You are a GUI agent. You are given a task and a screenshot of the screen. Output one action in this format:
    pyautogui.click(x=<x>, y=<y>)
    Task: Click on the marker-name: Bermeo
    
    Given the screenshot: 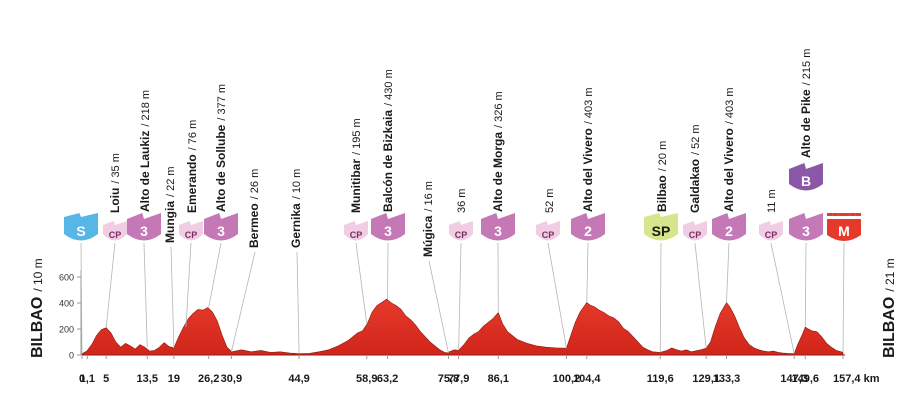 What is the action you would take?
    pyautogui.click(x=254, y=225)
    